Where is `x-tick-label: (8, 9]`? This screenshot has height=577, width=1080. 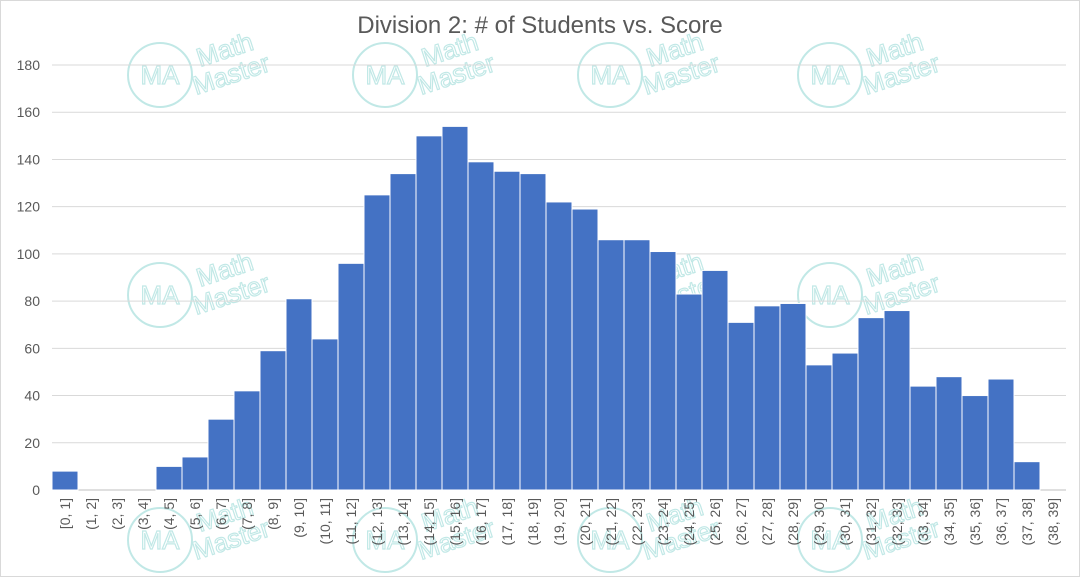 x-tick-label: (8, 9] is located at coordinates (273, 514).